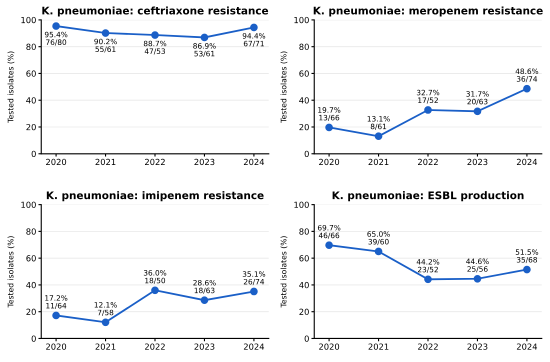 The height and width of the screenshot is (362, 550). Describe the element at coordinates (428, 11) in the screenshot. I see `chart-title: K. pneumoniae: meropenem resistance` at that location.